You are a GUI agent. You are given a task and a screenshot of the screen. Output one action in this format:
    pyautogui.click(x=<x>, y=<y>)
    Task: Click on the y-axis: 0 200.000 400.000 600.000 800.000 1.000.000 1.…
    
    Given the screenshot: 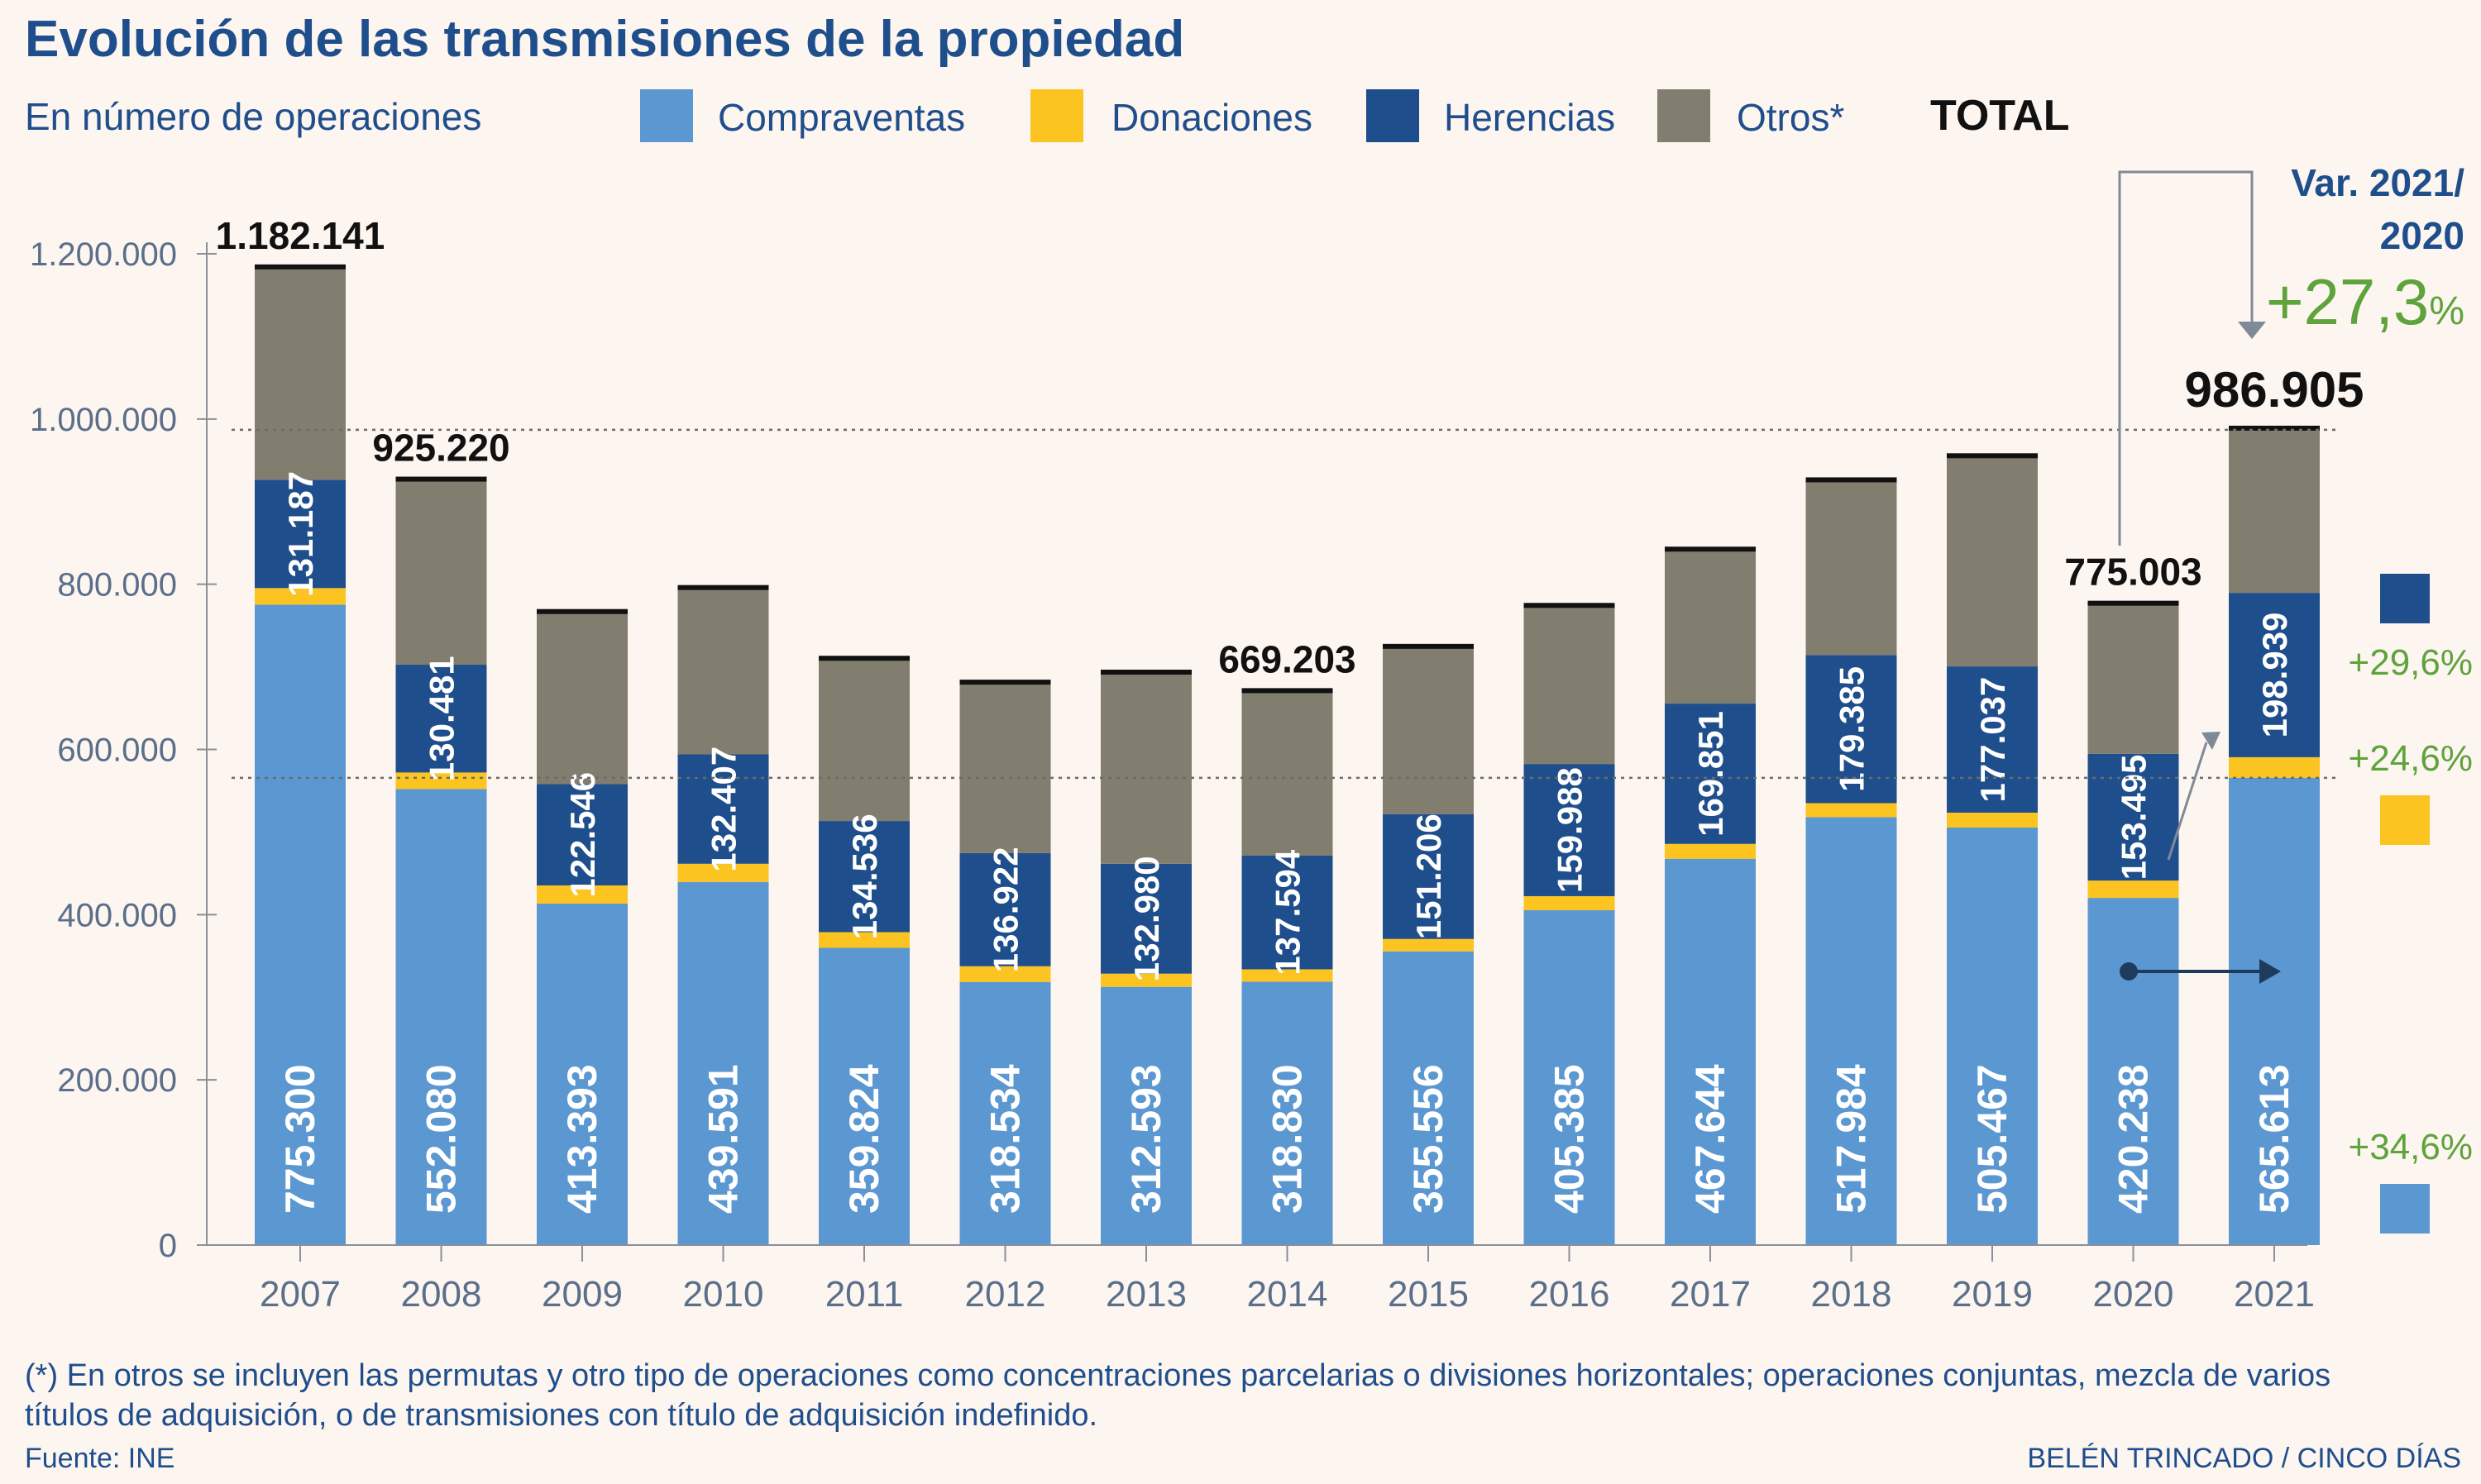 What is the action you would take?
    pyautogui.click(x=123, y=750)
    